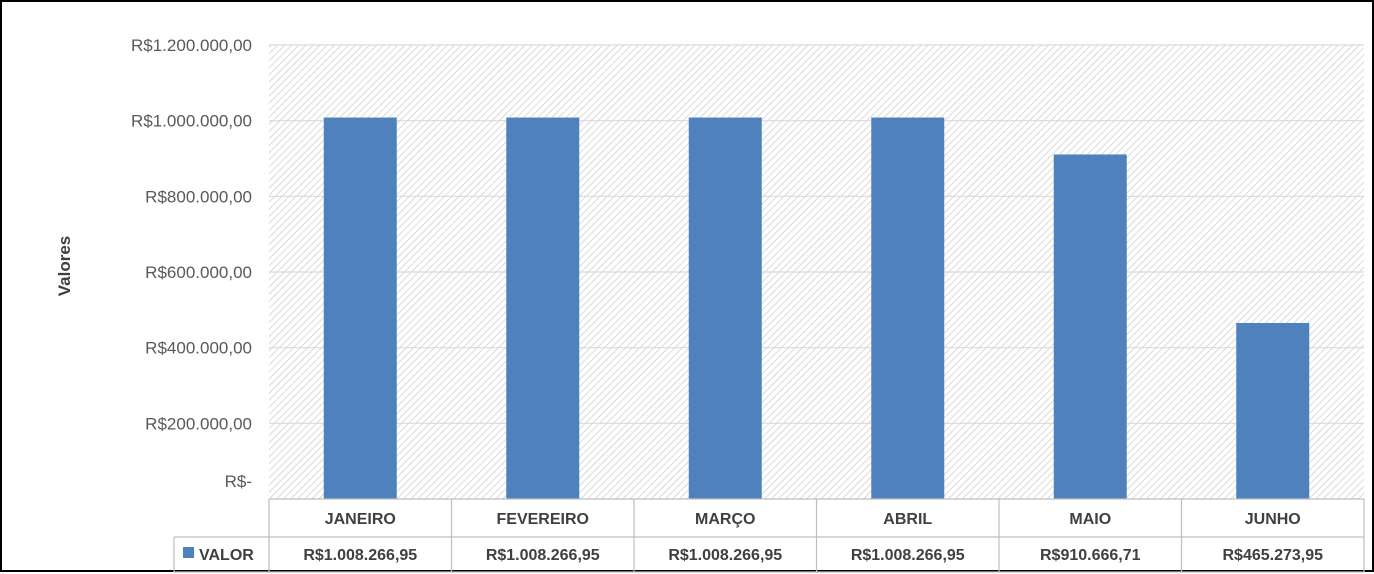 This screenshot has height=574, width=1374. Describe the element at coordinates (1273, 519) in the screenshot. I see `x-category-label: JUNHO` at that location.